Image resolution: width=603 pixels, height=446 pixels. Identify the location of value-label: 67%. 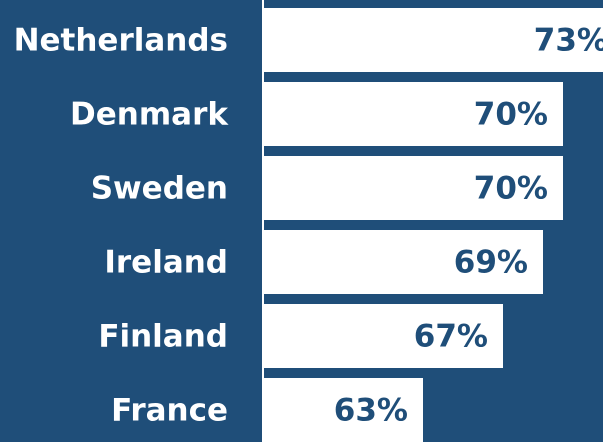
(451, 337).